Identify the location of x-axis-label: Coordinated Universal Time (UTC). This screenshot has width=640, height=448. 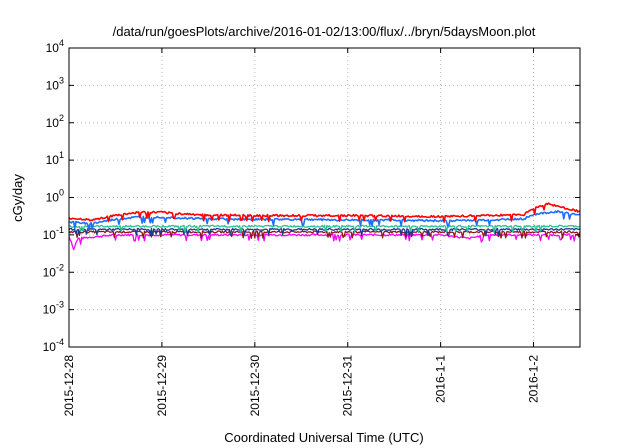
(323, 437).